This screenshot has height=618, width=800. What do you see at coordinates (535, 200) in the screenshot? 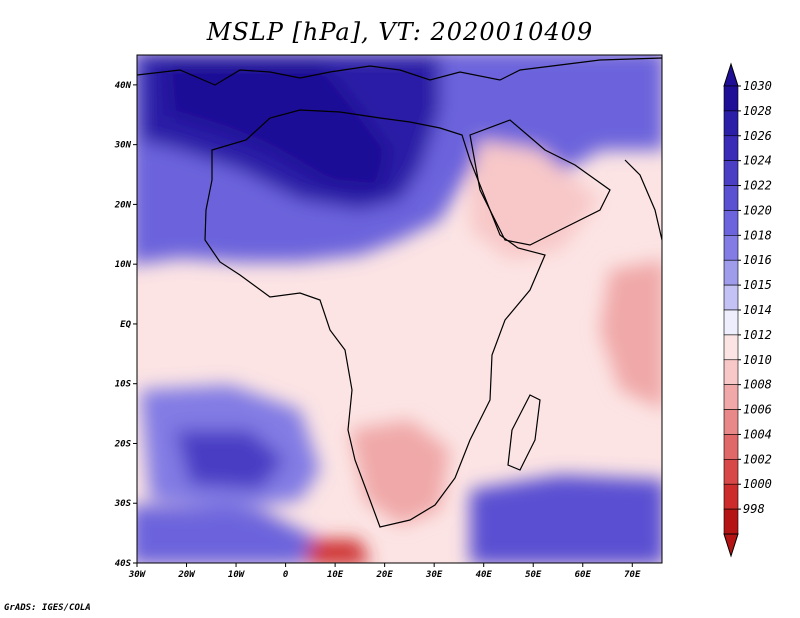
I see `arabia-low` at bounding box center [535, 200].